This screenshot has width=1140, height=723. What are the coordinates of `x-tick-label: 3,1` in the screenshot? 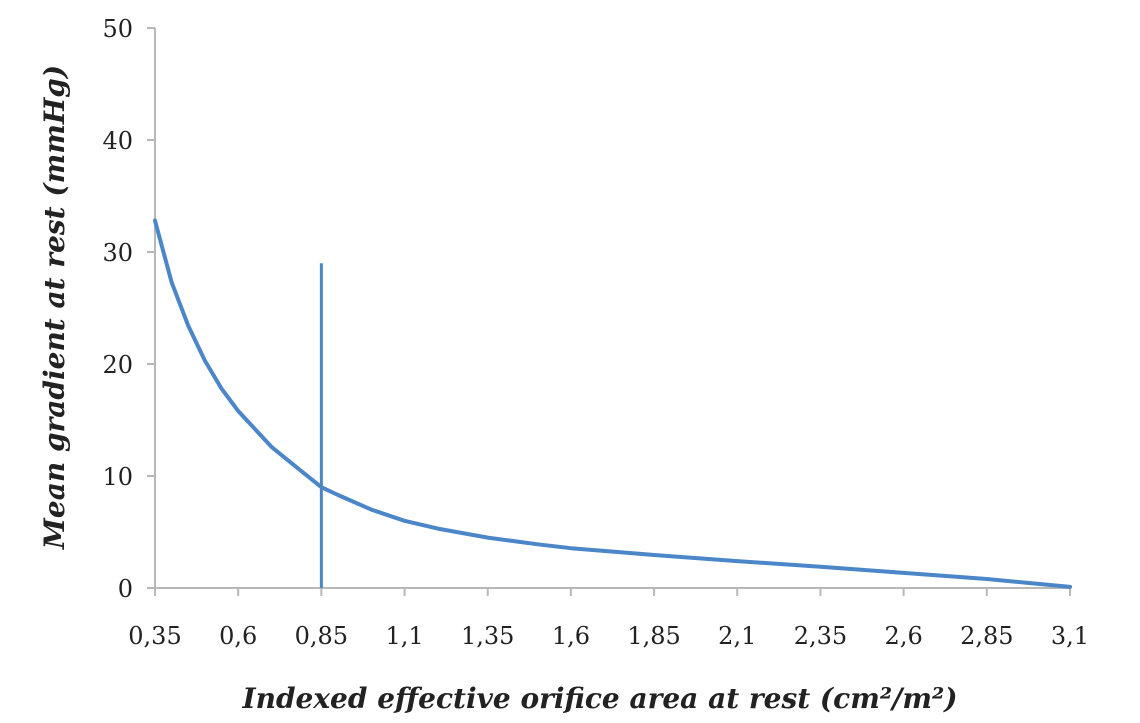 It's located at (1070, 636).